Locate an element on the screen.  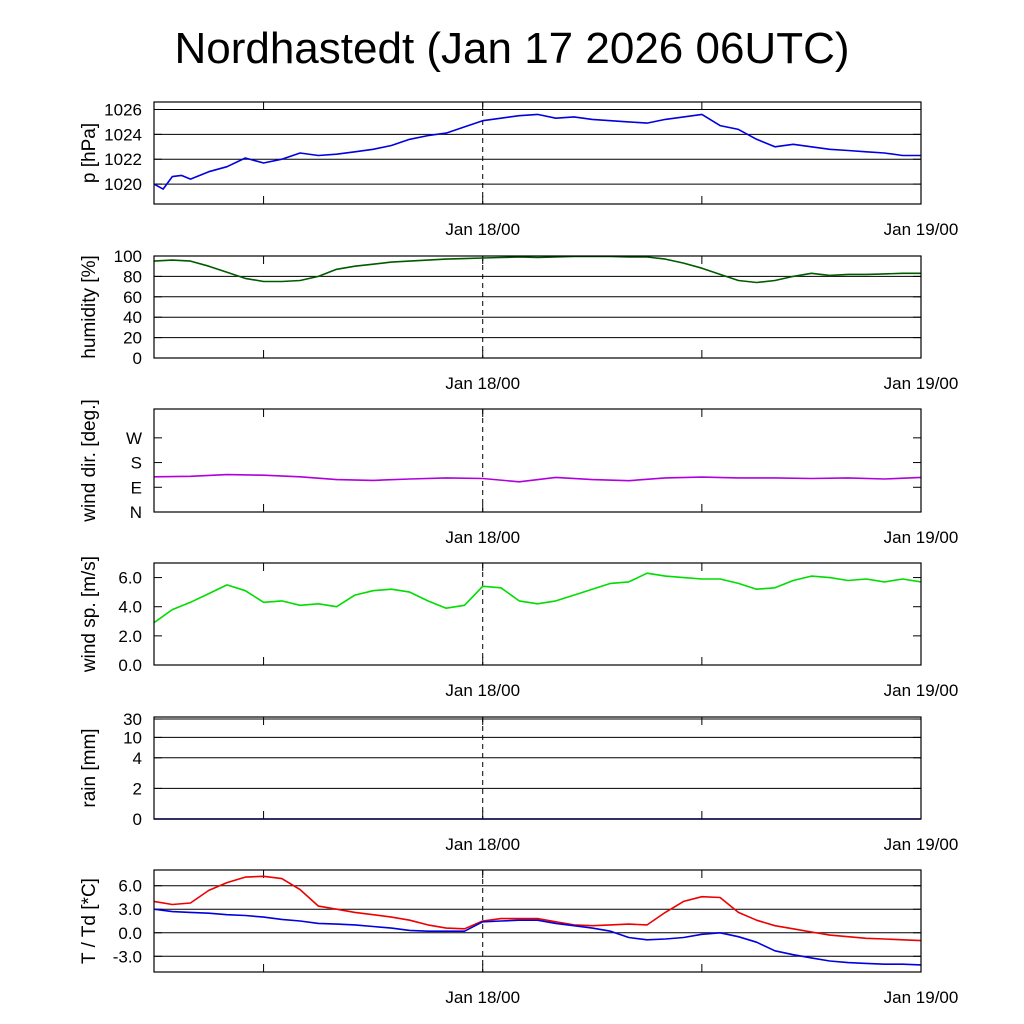
y-tick-label: 4.0 is located at coordinates (130, 607).